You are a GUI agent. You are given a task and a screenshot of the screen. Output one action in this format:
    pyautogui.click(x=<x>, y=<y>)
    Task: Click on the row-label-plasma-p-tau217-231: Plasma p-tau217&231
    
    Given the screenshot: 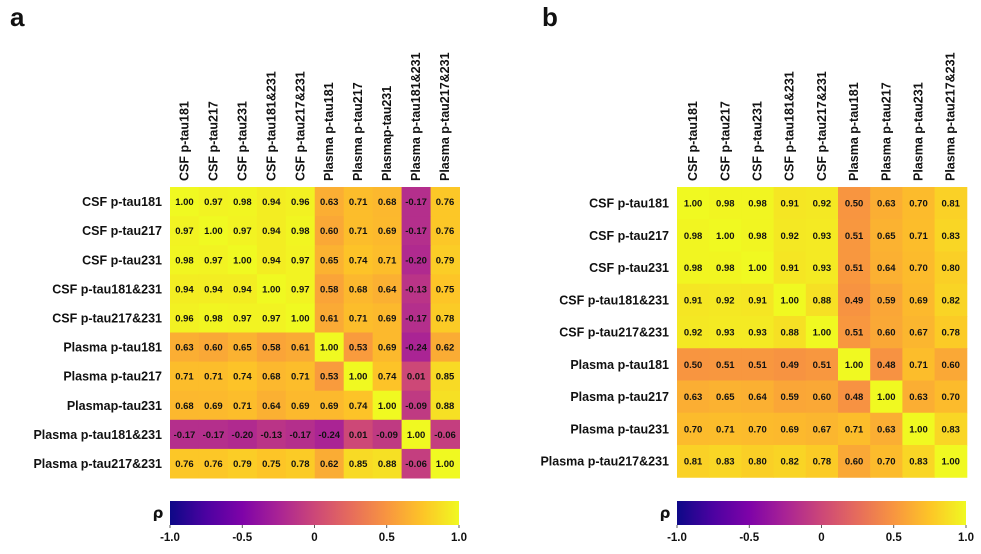 What is the action you would take?
    pyautogui.click(x=604, y=462)
    